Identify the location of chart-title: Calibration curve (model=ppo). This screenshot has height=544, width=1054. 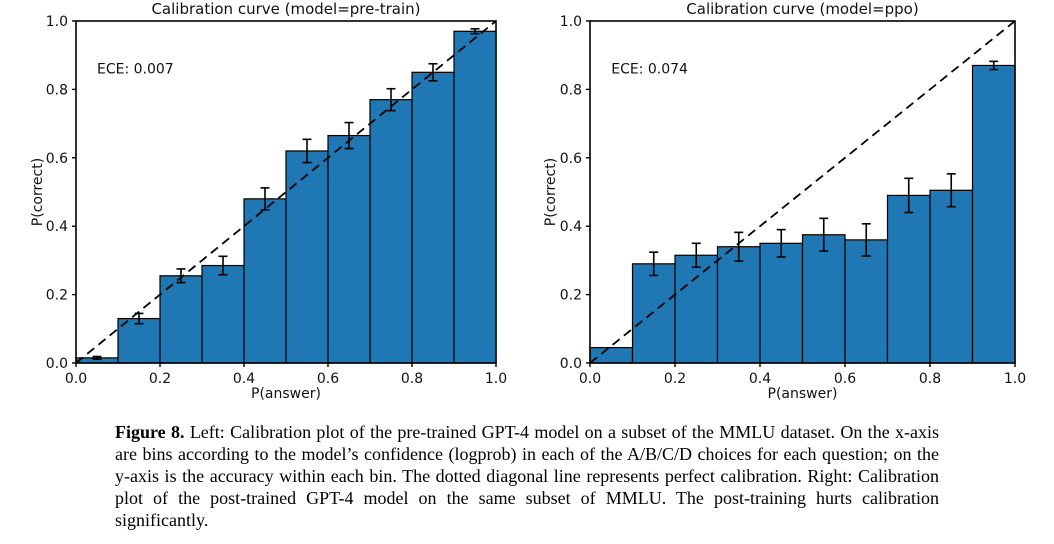
(802, 9).